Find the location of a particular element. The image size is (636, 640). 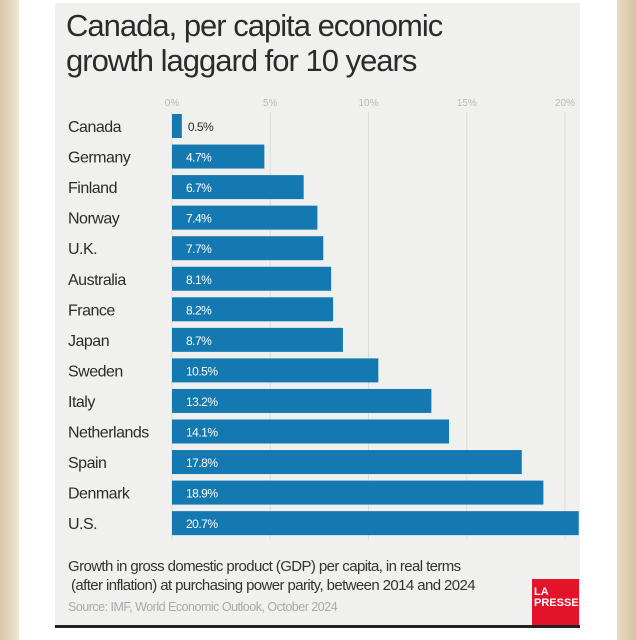

logo-line-1: LA is located at coordinates (541, 592).